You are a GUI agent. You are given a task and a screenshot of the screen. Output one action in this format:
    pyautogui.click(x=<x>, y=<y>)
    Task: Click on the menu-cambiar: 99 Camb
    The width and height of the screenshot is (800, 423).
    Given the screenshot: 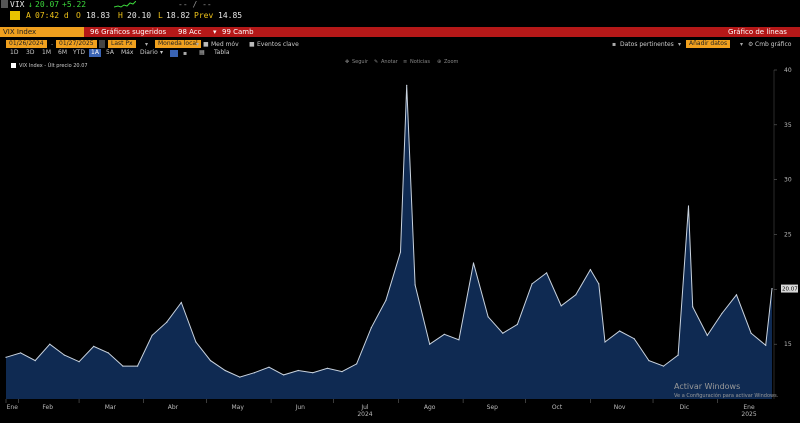 What is the action you would take?
    pyautogui.click(x=238, y=32)
    